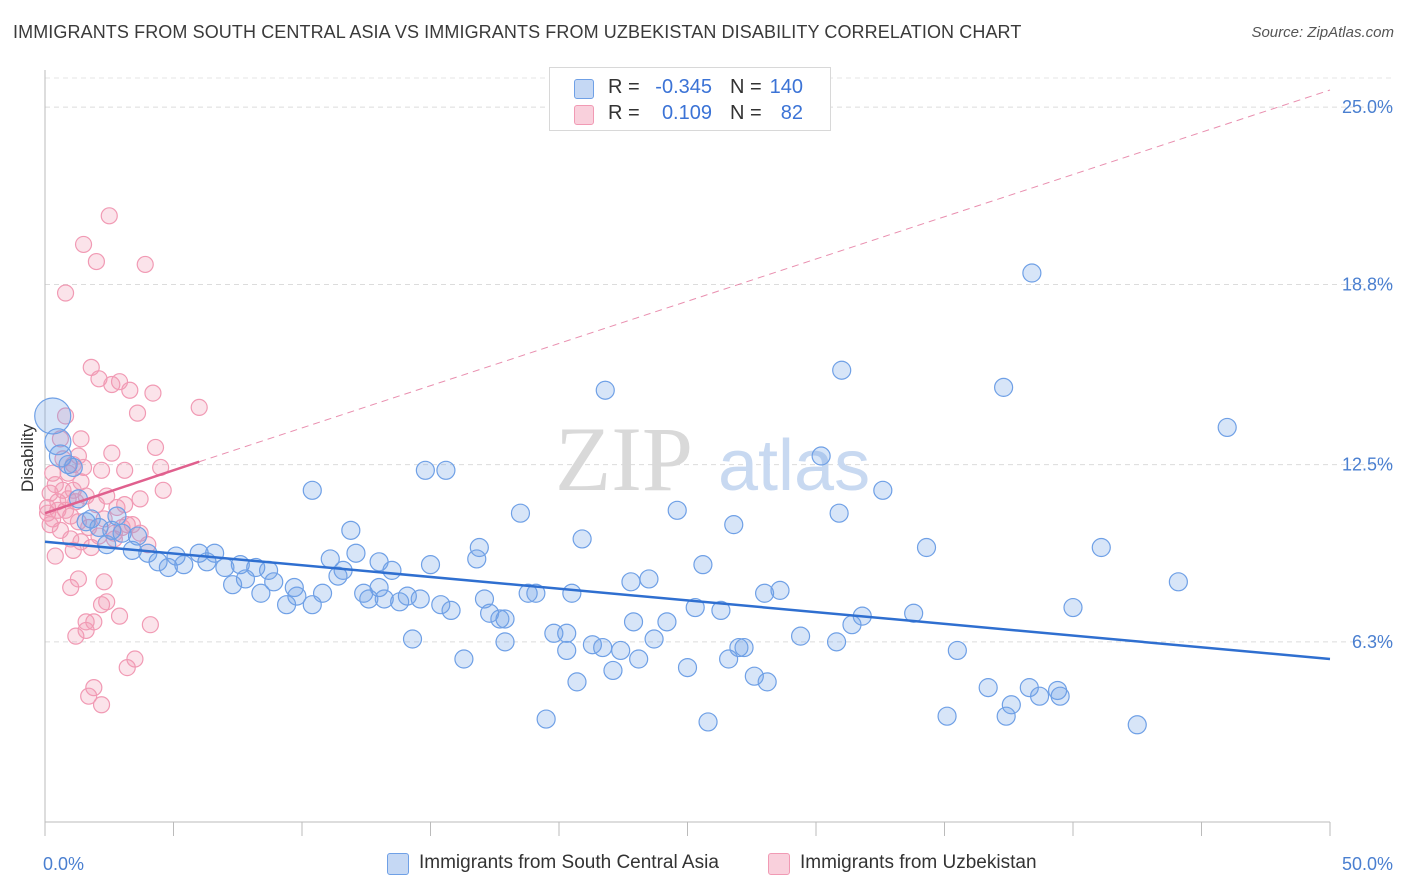  What do you see at coordinates (398, 864) in the screenshot?
I see `bottom-legend-swatch-blue` at bounding box center [398, 864].